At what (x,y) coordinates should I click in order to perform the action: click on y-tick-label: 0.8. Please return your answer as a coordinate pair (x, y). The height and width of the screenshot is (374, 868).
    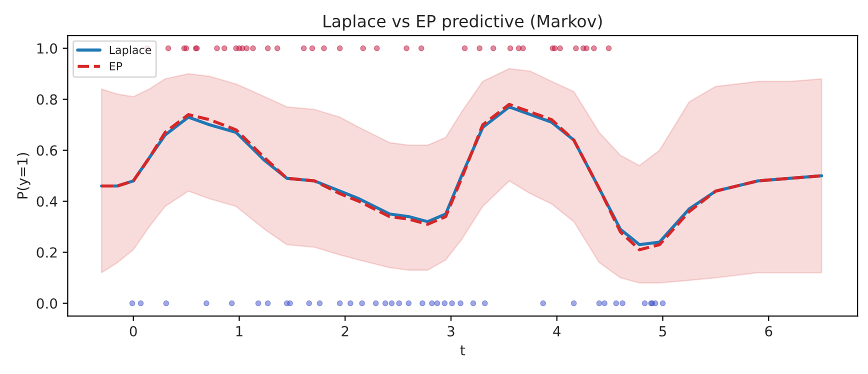
    Looking at the image, I should click on (47, 99).